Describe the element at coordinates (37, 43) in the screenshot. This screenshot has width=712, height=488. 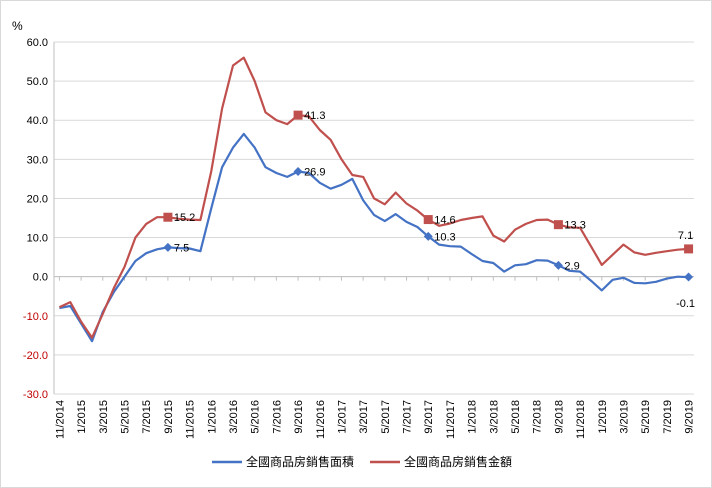
I see `y-tick-label: 60.0` at that location.